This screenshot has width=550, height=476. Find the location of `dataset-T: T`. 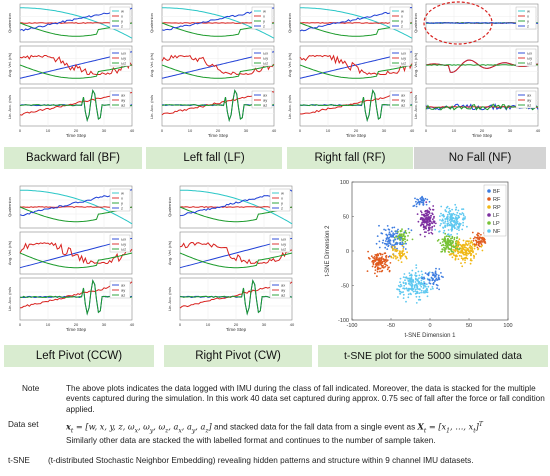

dataset-T: T is located at coordinates (480, 424).